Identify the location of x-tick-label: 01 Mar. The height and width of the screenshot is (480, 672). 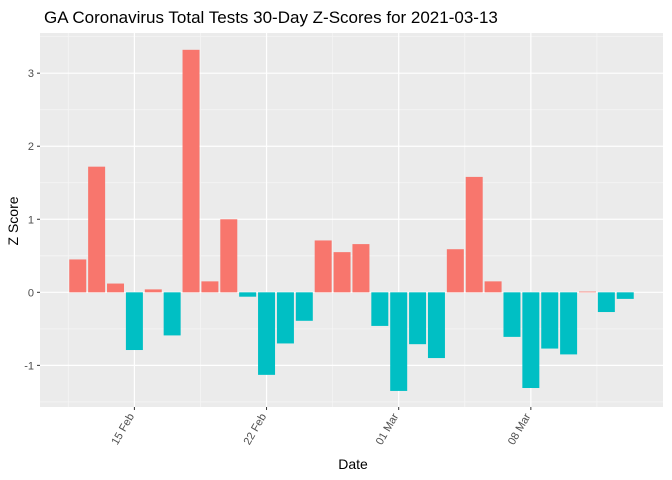
(388, 429).